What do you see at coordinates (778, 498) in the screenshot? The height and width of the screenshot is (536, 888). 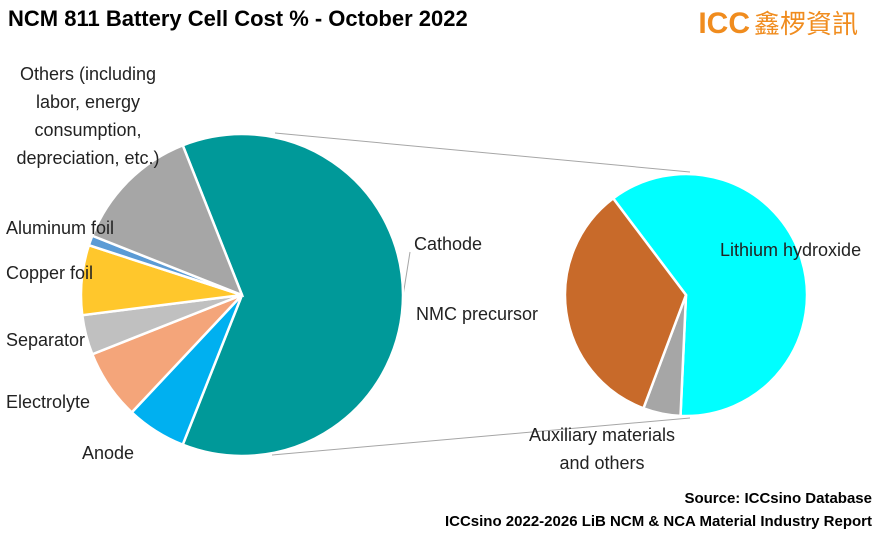 I see `source: Source: ICCsino Database` at bounding box center [778, 498].